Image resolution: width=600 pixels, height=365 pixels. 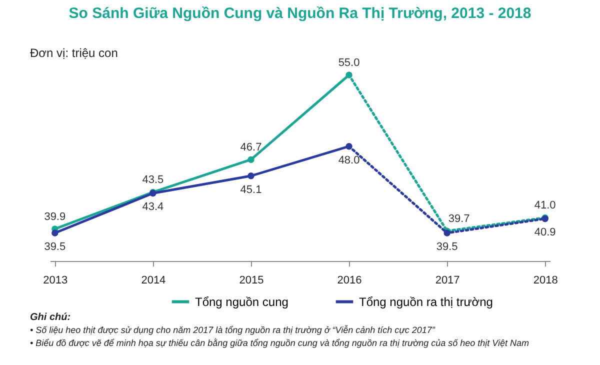 I want to click on text: Ghi chú:, so click(x=50, y=317).